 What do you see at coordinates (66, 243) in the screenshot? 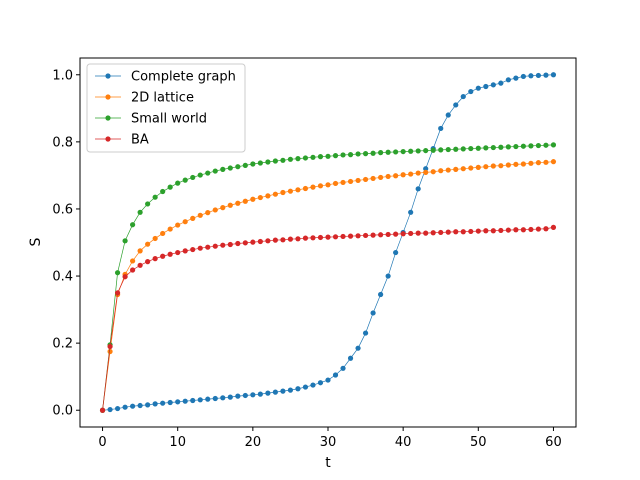
I see `y-axis: 0.0 0.2 0.4 0.6 0.8 1.0` at bounding box center [66, 243].